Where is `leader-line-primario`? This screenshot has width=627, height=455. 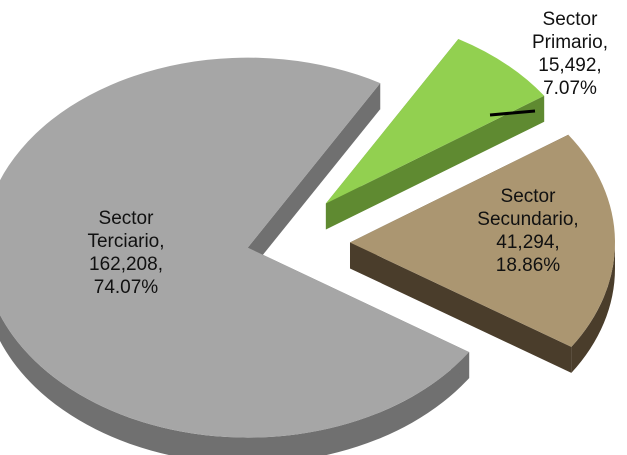 leader-line-primario is located at coordinates (512, 113).